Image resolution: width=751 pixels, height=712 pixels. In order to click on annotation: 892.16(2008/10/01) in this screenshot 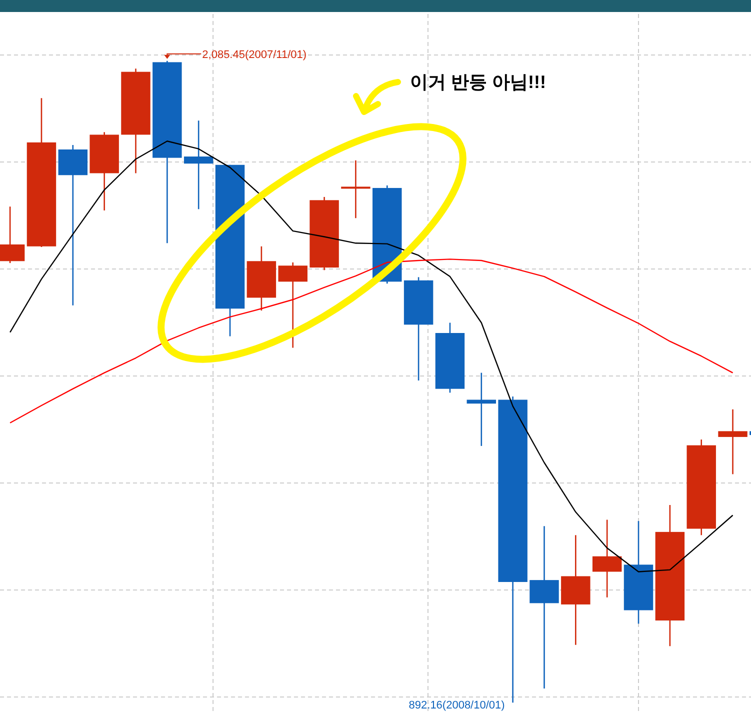, I will do `click(456, 706)`.